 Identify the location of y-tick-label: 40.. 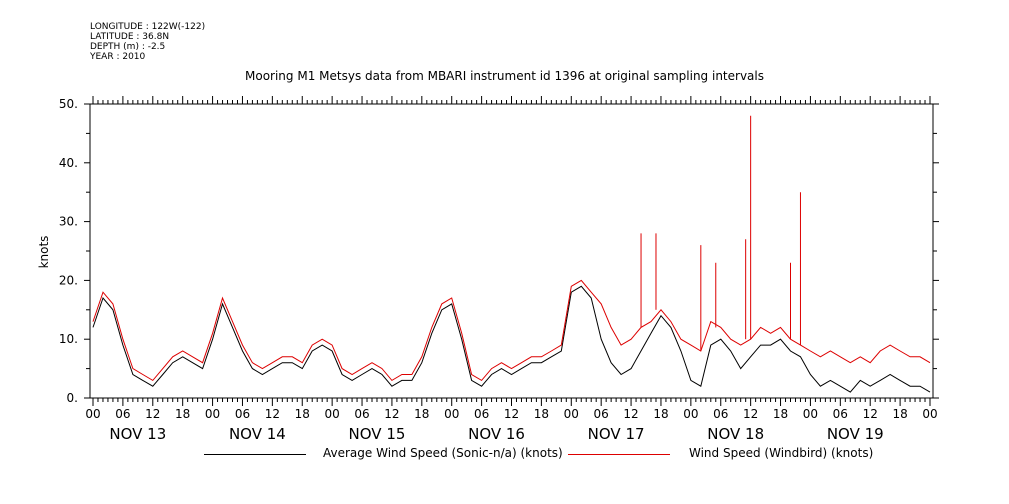
(68, 163).